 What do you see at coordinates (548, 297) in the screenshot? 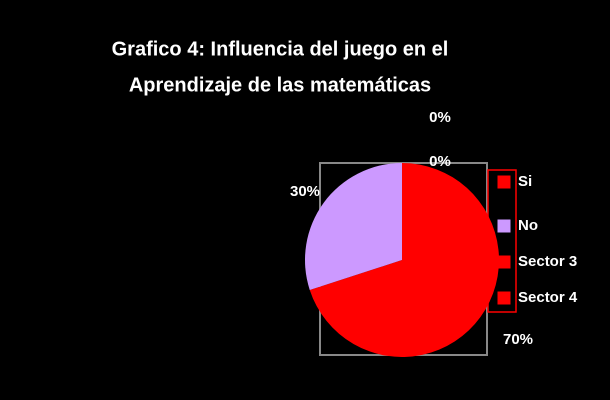
I see `legend-label: Sector 4` at bounding box center [548, 297].